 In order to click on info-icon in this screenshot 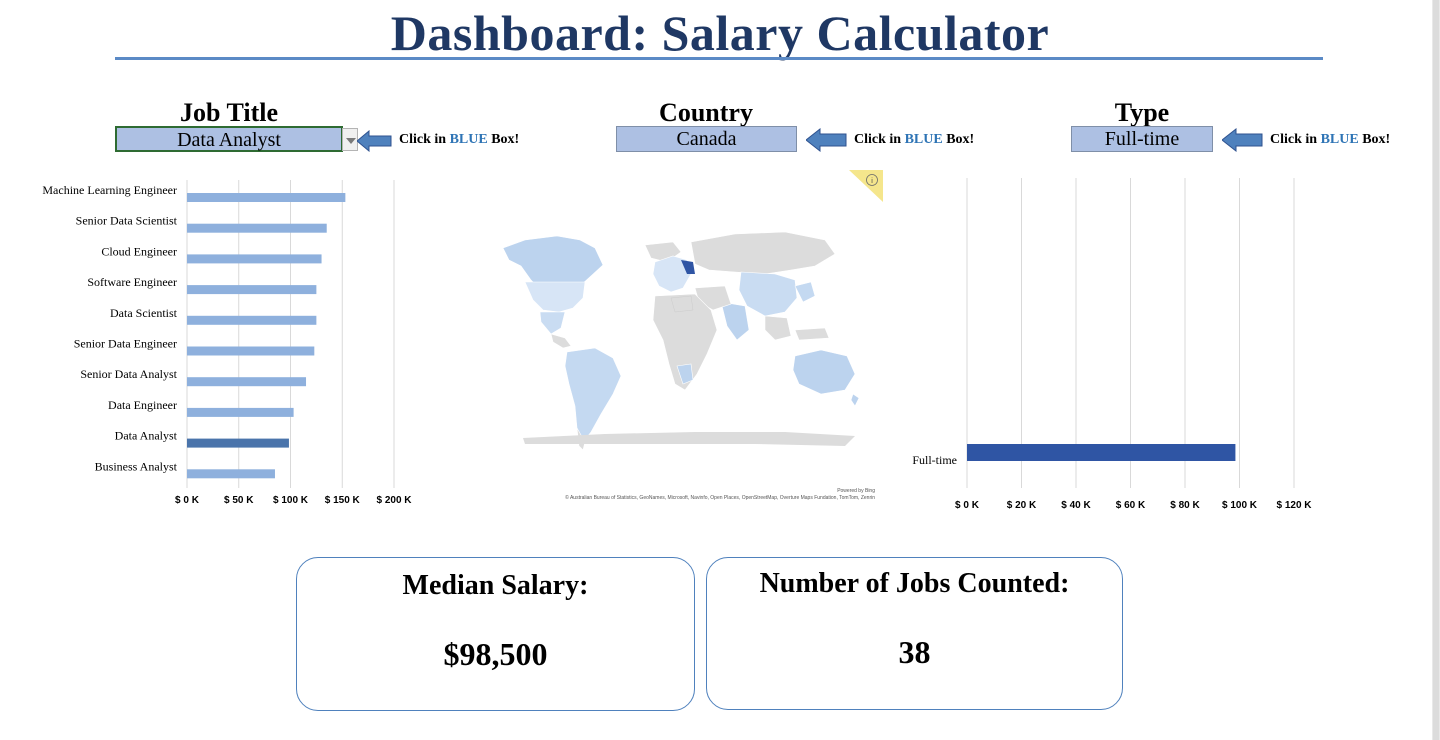, I will do `click(872, 180)`.